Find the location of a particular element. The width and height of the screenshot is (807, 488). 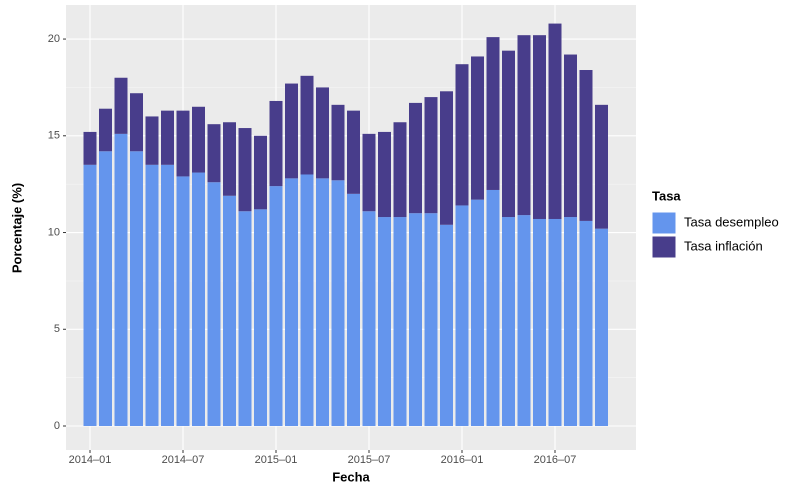

x-axis-title: Fecha is located at coordinates (351, 476).